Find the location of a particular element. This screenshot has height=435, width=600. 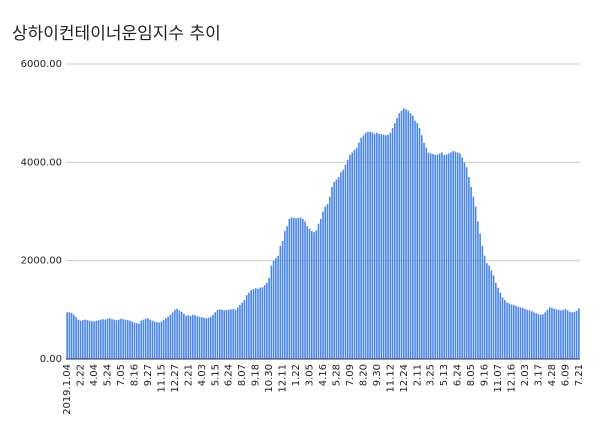

x-tick-label: 12.16 is located at coordinates (512, 378).